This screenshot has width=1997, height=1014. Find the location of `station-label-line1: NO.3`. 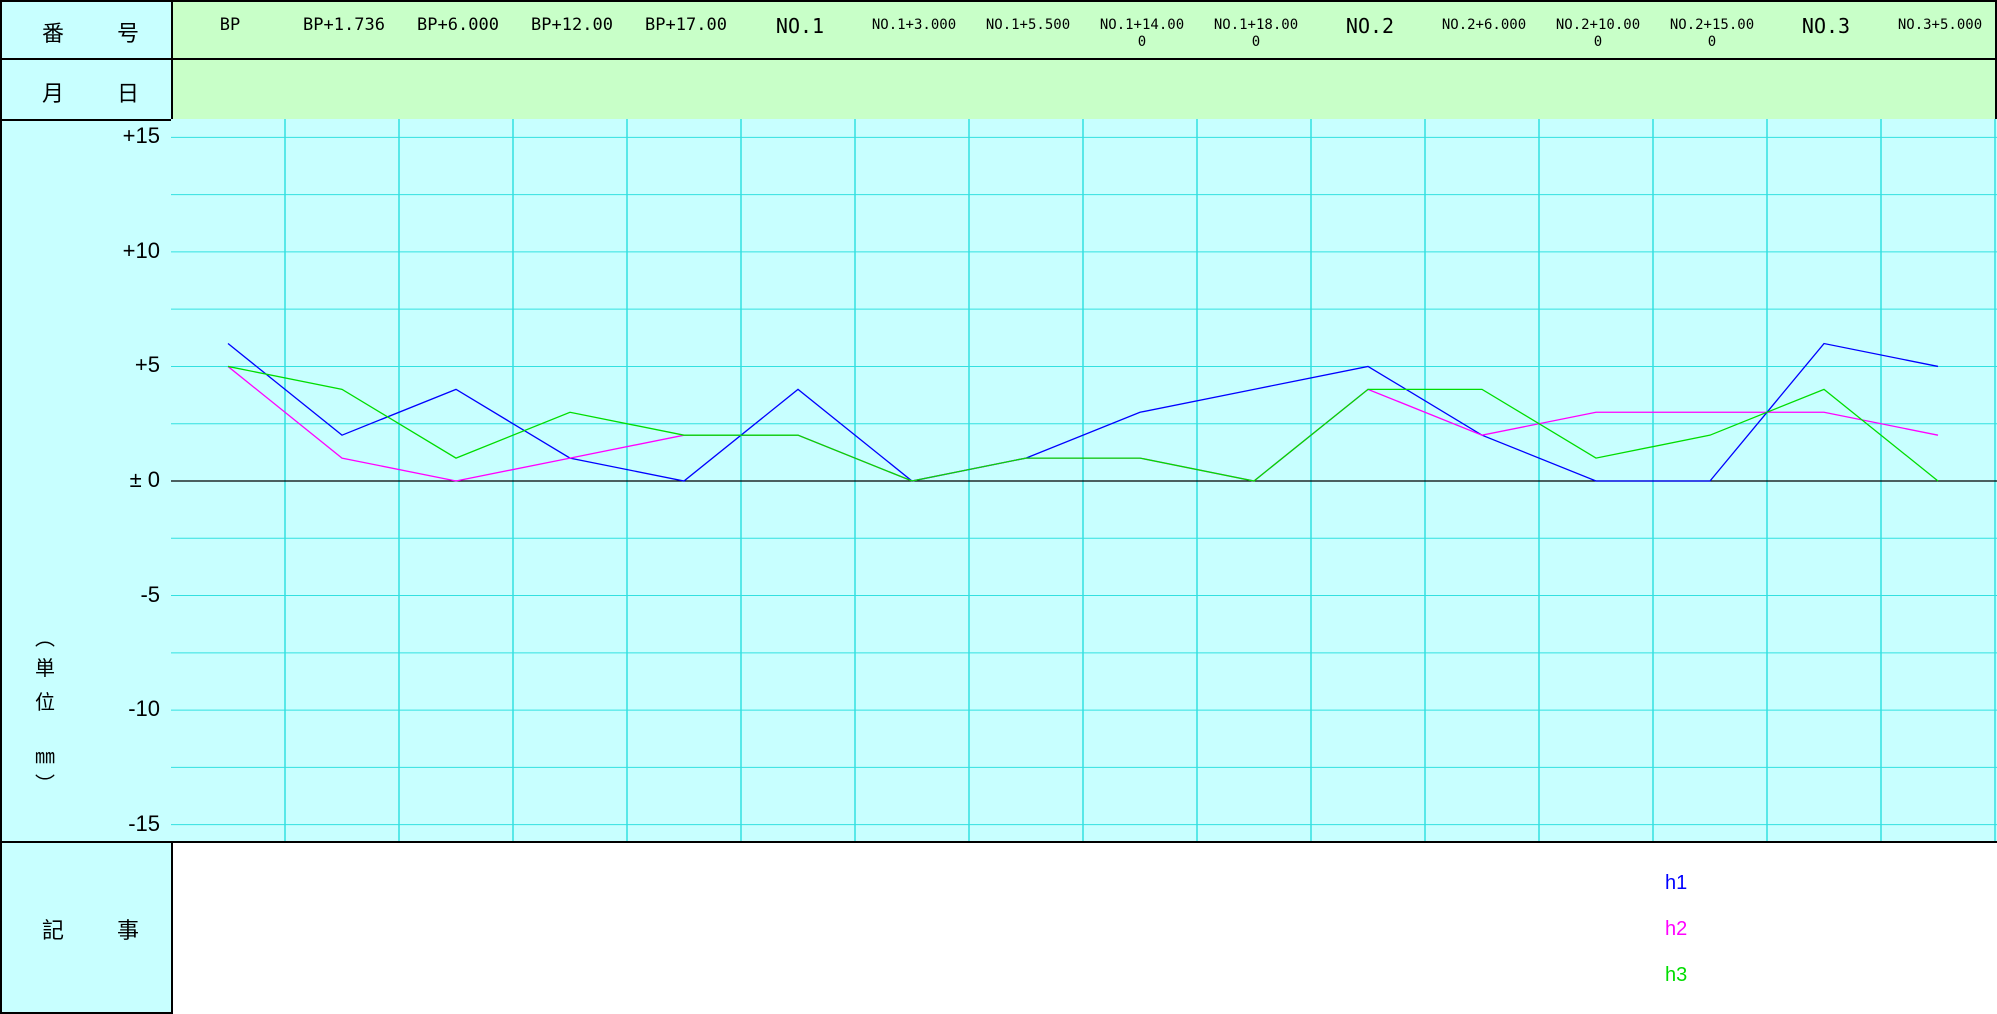

station-label-line1: NO.3 is located at coordinates (1826, 26).